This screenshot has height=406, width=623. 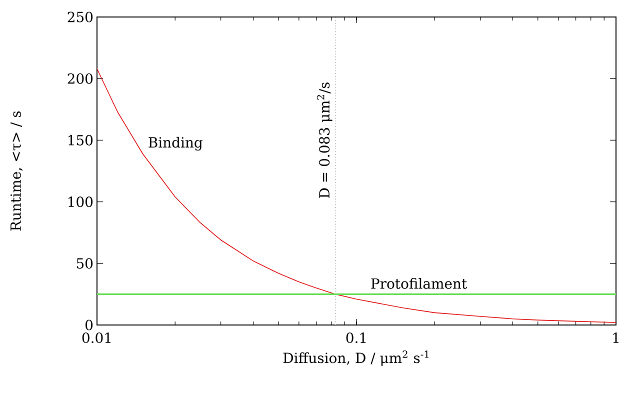 What do you see at coordinates (96, 338) in the screenshot?
I see `x-tick-label: 0.01` at bounding box center [96, 338].